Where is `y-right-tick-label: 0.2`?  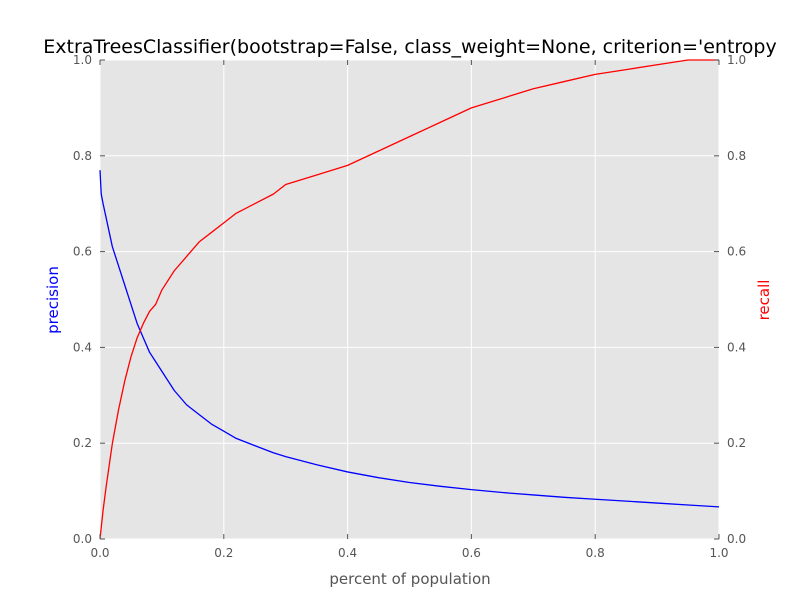
y-right-tick-label: 0.2 is located at coordinates (736, 443).